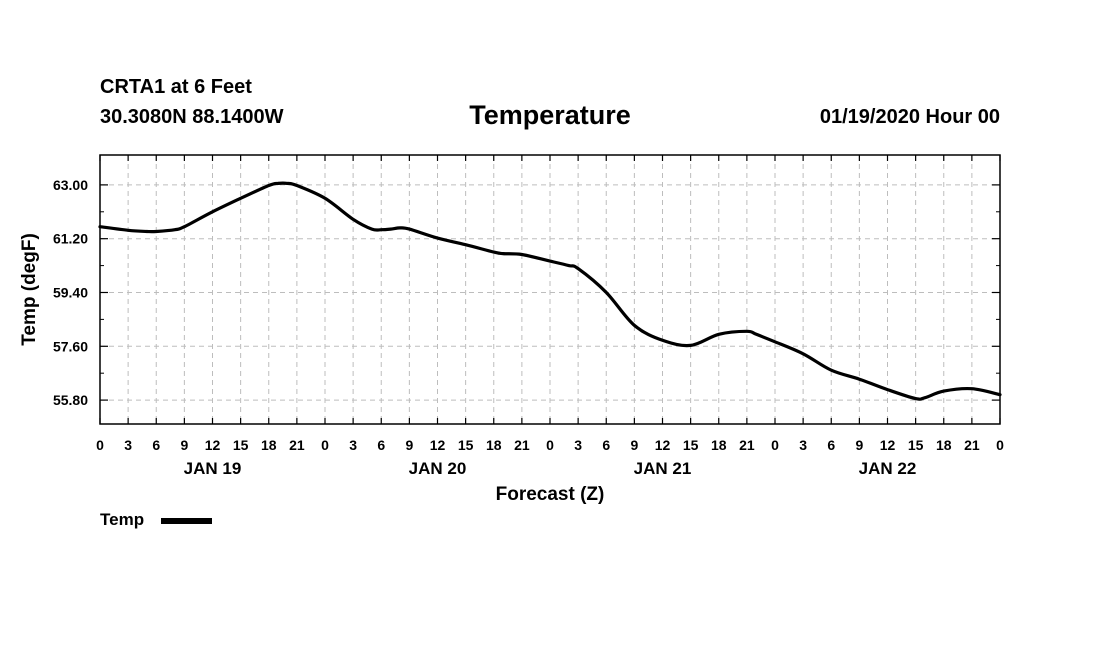 This screenshot has width=1100, height=650. Describe the element at coordinates (70, 239) in the screenshot. I see `y-tick-label: 61.20` at that location.